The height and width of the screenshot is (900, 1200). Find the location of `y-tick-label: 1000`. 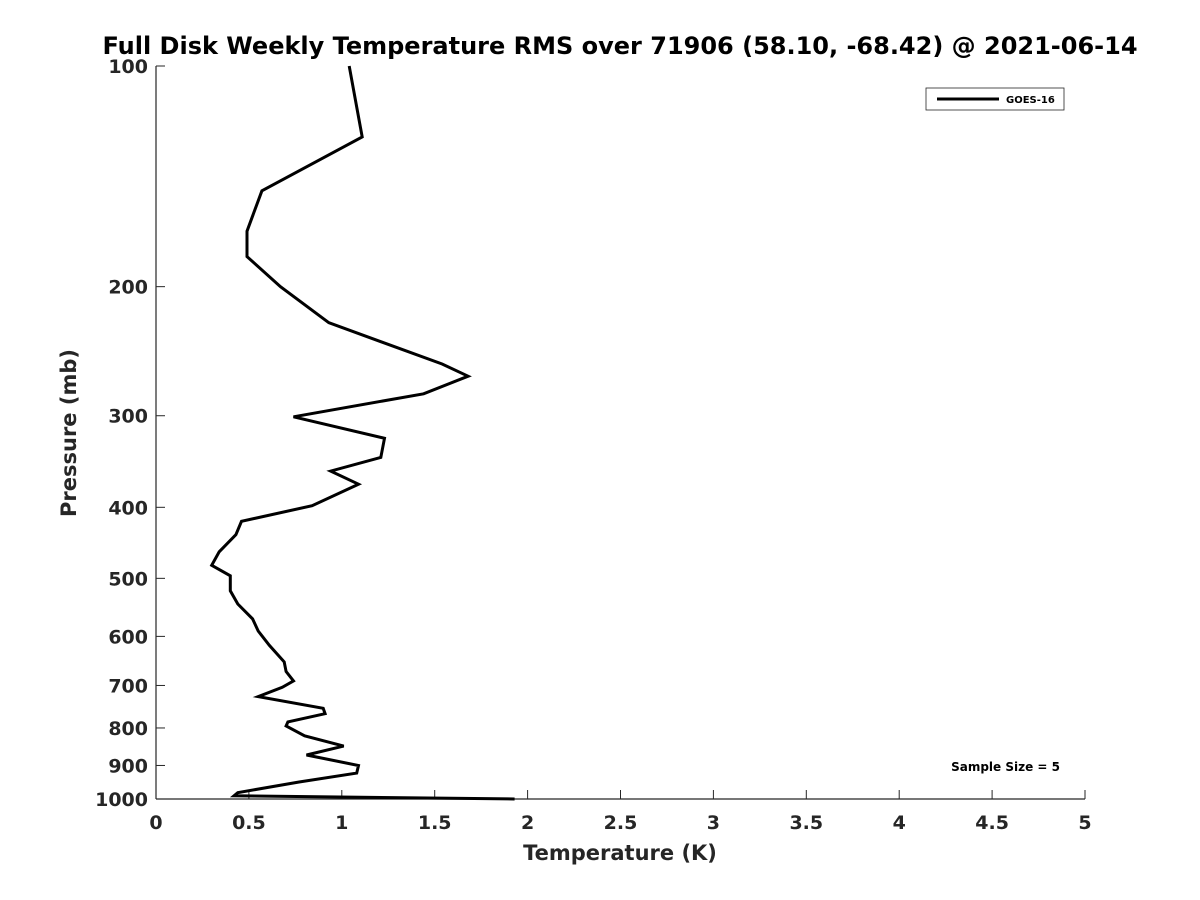

y-tick-label: 1000 is located at coordinates (121, 800).